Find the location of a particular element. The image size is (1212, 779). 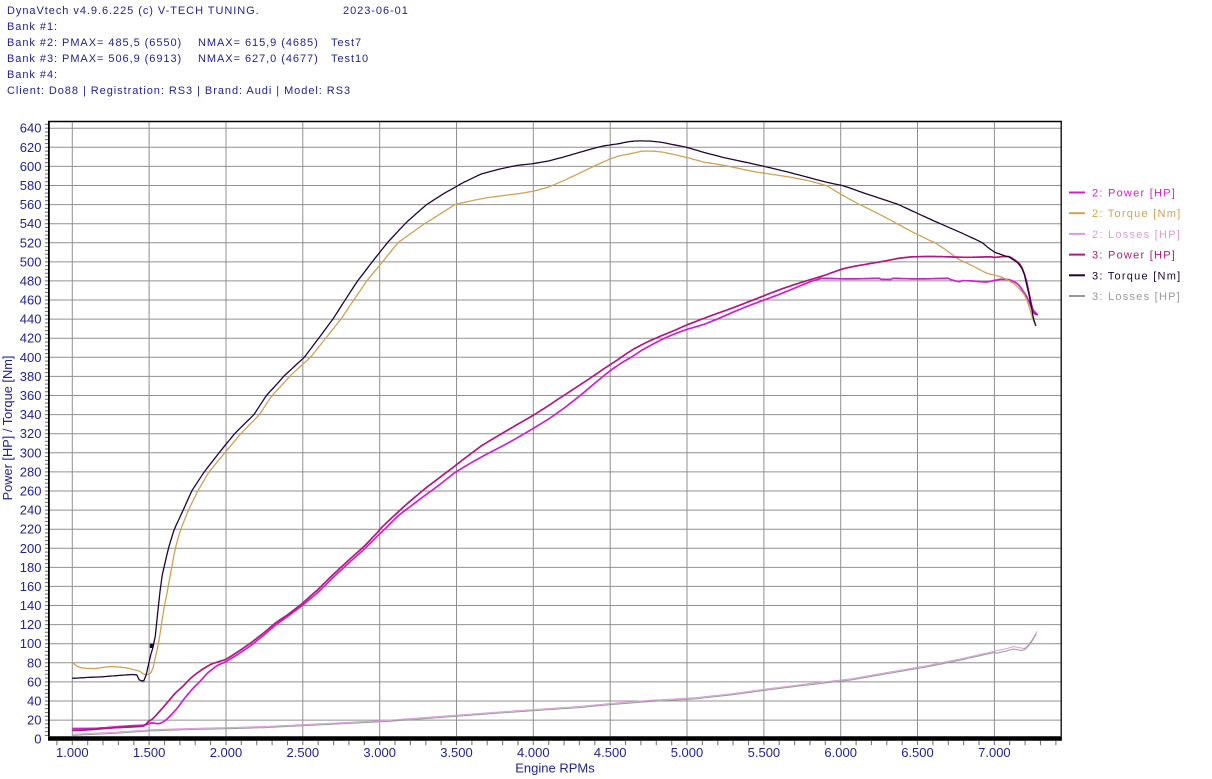

svg-text: 3.000 is located at coordinates (379, 752).